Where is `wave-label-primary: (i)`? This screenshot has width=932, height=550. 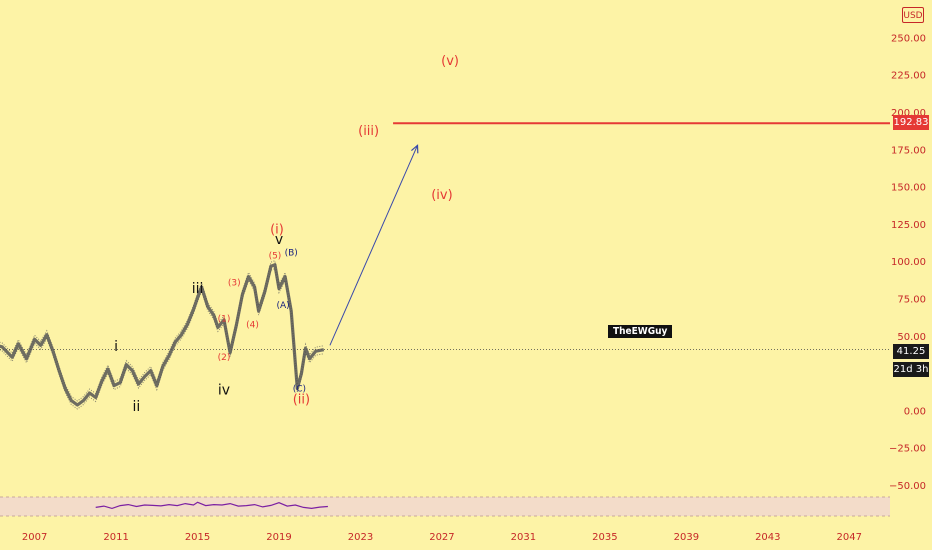
wave-label-primary: (i) is located at coordinates (277, 229).